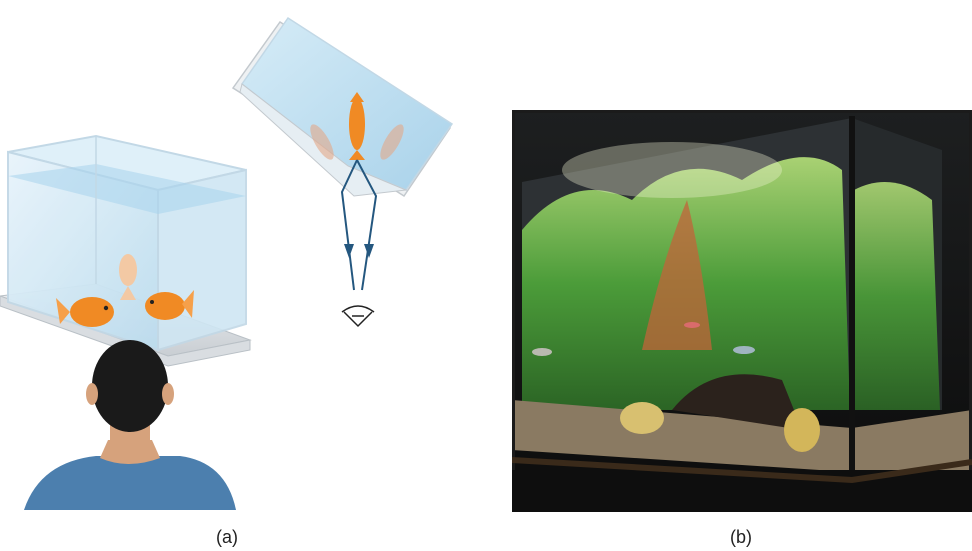 The height and width of the screenshot is (551, 972). What do you see at coordinates (169, 305) in the screenshot?
I see `goldfish-front-right` at bounding box center [169, 305].